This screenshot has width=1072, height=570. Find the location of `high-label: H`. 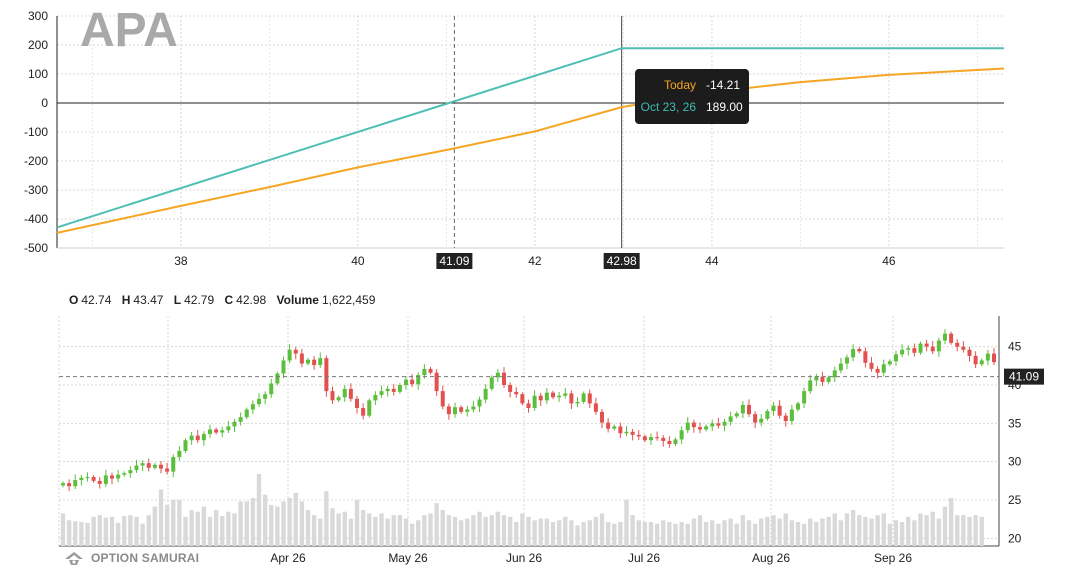

high-label: H is located at coordinates (126, 300).